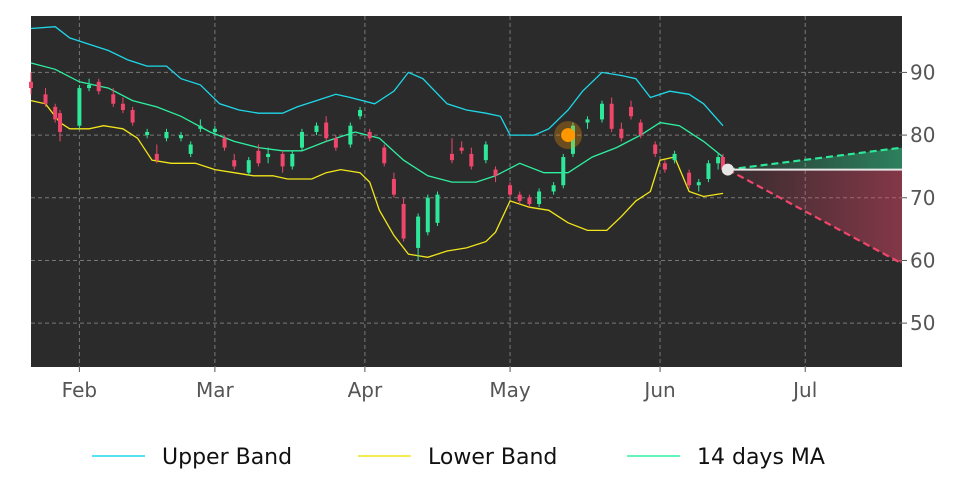 This screenshot has height=486, width=972. I want to click on x-tick-label: Feb, so click(79, 390).